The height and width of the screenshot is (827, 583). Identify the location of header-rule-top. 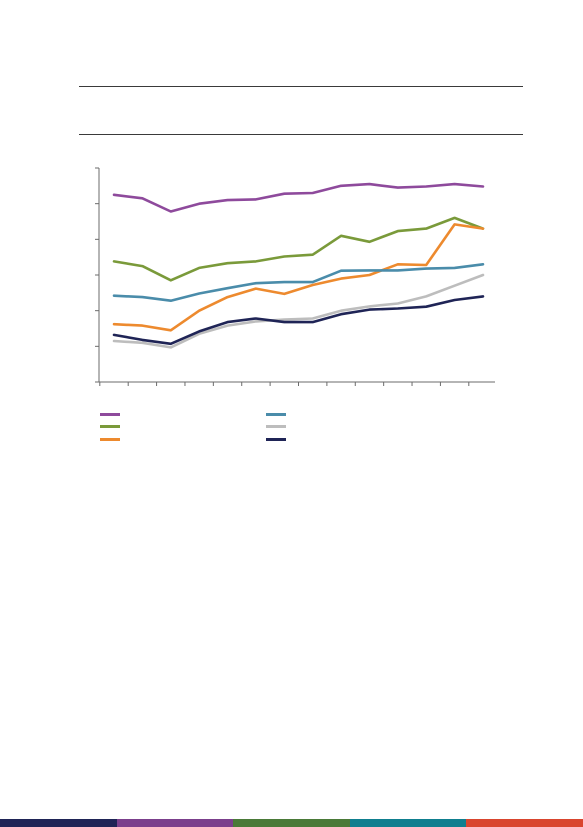
(301, 86).